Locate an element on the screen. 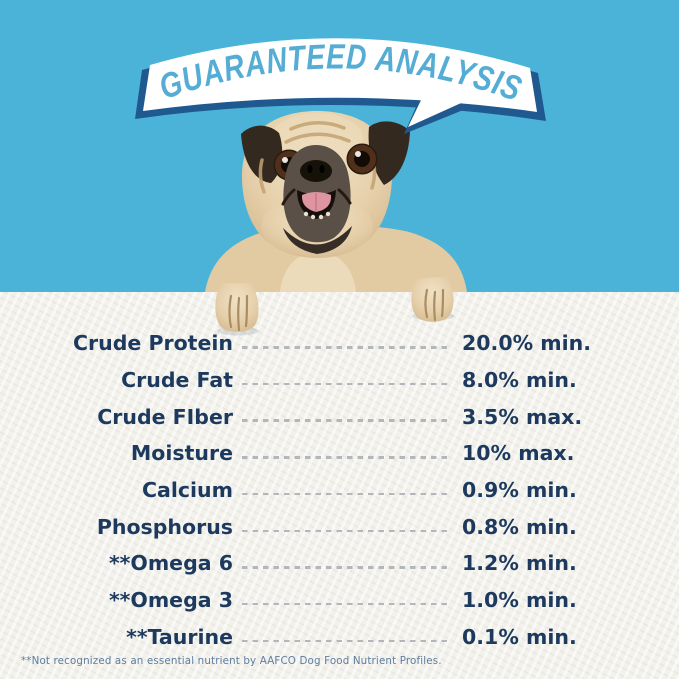  nutrient-row: Moisture 10% max. is located at coordinates (339, 453).